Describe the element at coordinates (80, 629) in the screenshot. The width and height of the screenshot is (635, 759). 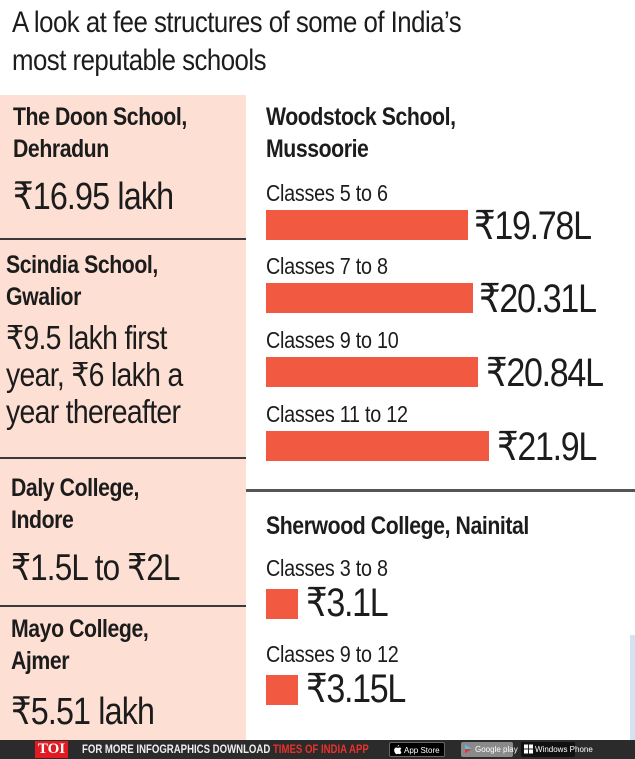
I see `school-name: Mayo College,` at that location.